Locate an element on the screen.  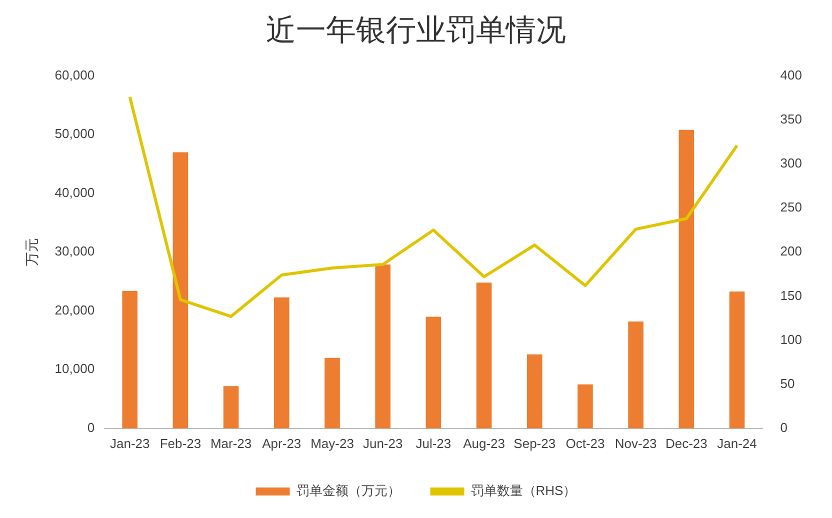
x-tick-label: Jan-24 is located at coordinates (737, 443).